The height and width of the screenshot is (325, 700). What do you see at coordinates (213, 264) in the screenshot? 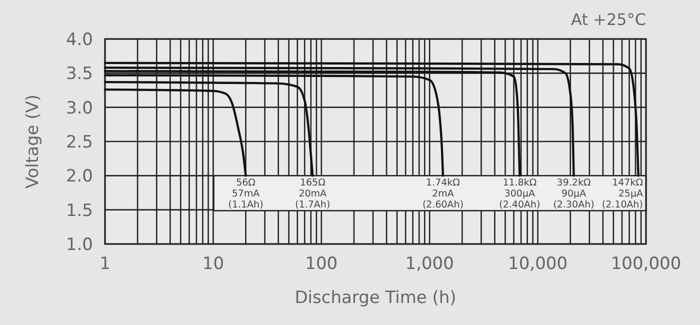
I see `x-tick-label: 10` at bounding box center [213, 264].